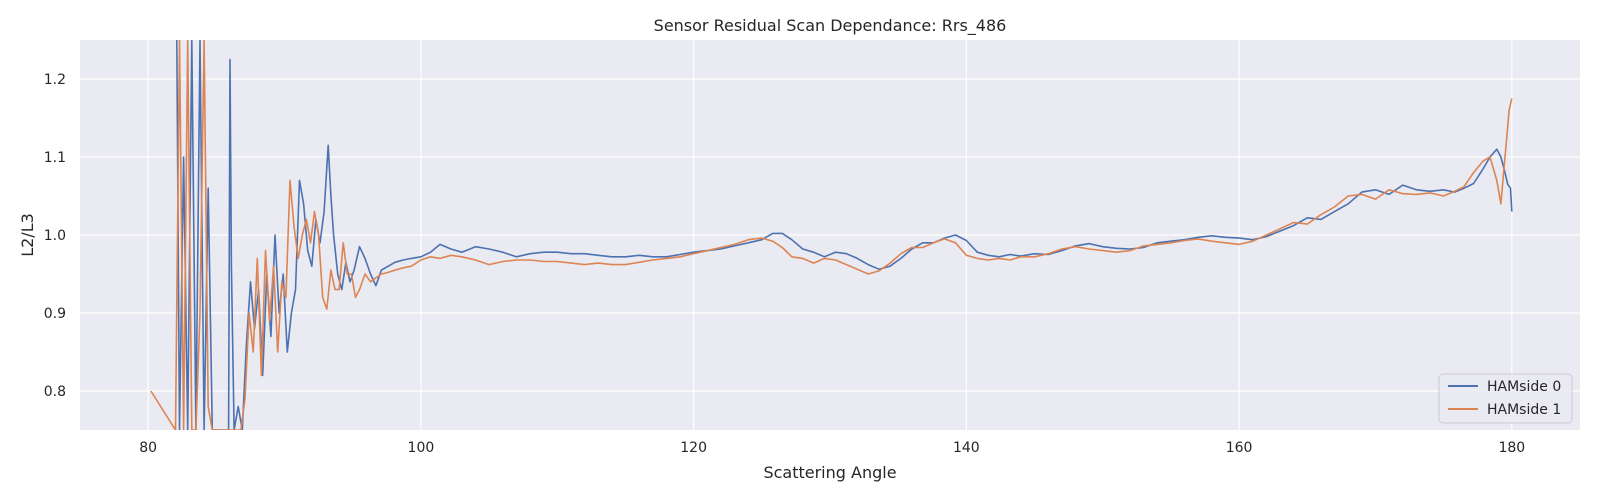 The width and height of the screenshot is (1600, 500). Describe the element at coordinates (55, 236) in the screenshot. I see `y-tick-label: 1.0` at that location.